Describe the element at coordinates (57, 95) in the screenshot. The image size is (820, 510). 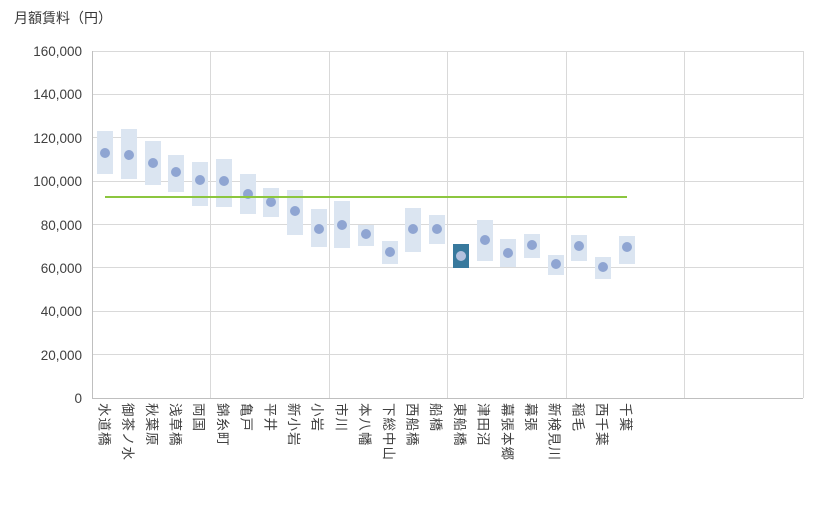
I see `y-axis-tick-label: 140,000` at that location.